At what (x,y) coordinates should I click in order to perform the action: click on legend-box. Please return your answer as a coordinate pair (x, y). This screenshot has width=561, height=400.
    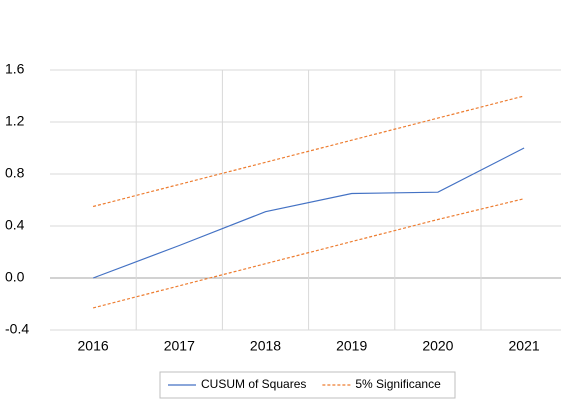
    Looking at the image, I should click on (307, 385).